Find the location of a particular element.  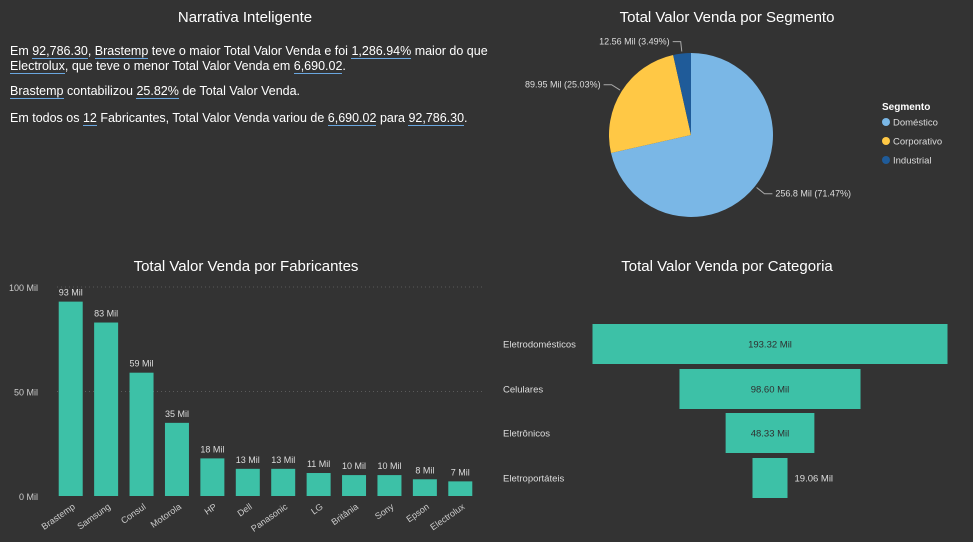

x-tick-label: HP is located at coordinates (211, 508).